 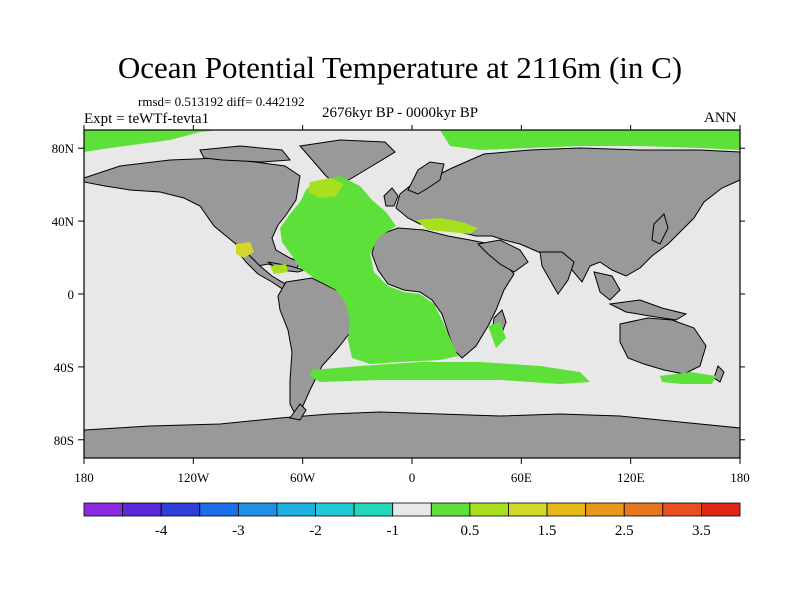 I want to click on stats-label: rmsd= 0.513192 diff= 0.442192, so click(x=221, y=101).